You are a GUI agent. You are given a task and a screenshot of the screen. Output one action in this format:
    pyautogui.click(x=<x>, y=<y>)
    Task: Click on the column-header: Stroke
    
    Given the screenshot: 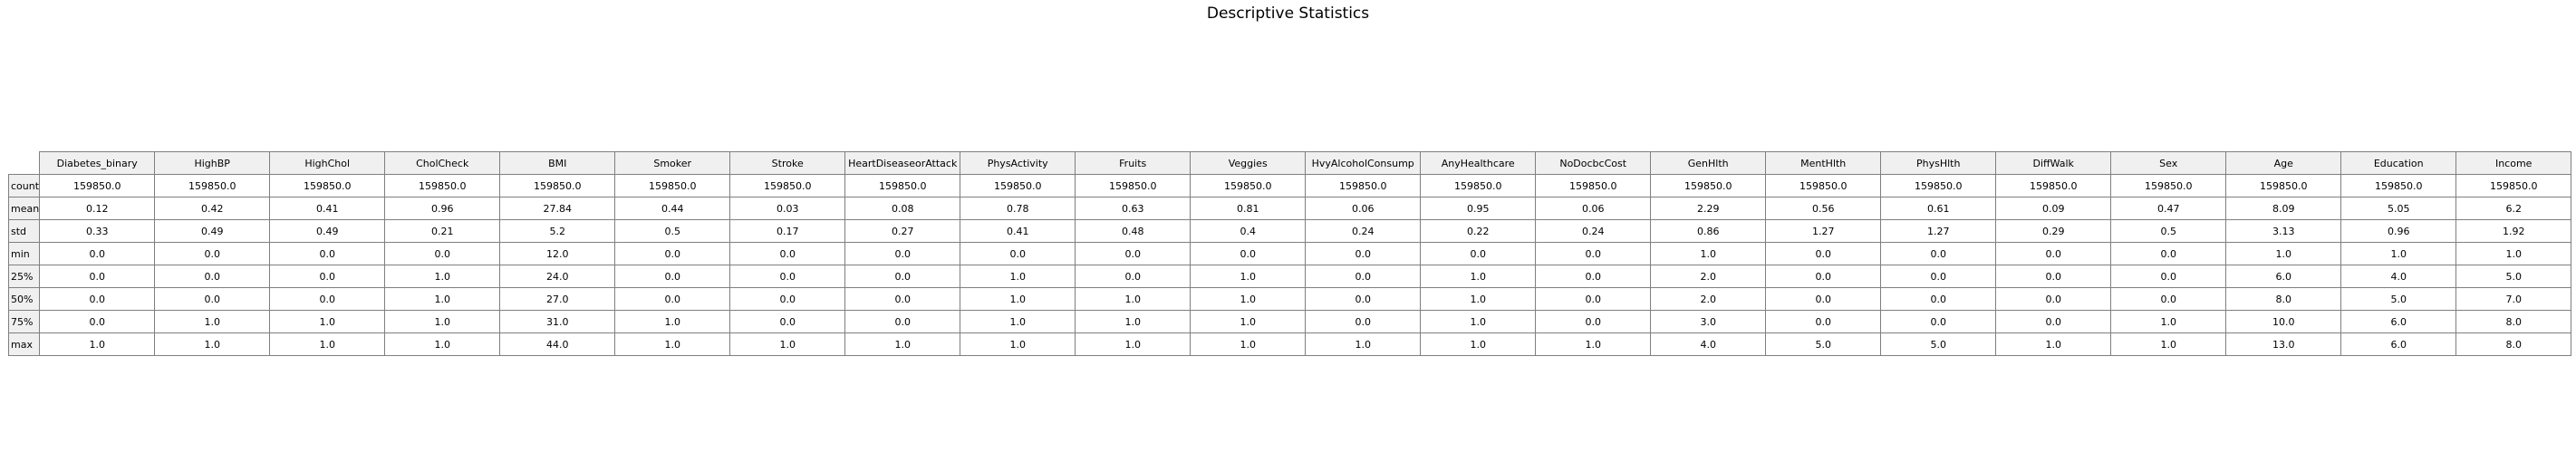 What is the action you would take?
    pyautogui.click(x=787, y=163)
    